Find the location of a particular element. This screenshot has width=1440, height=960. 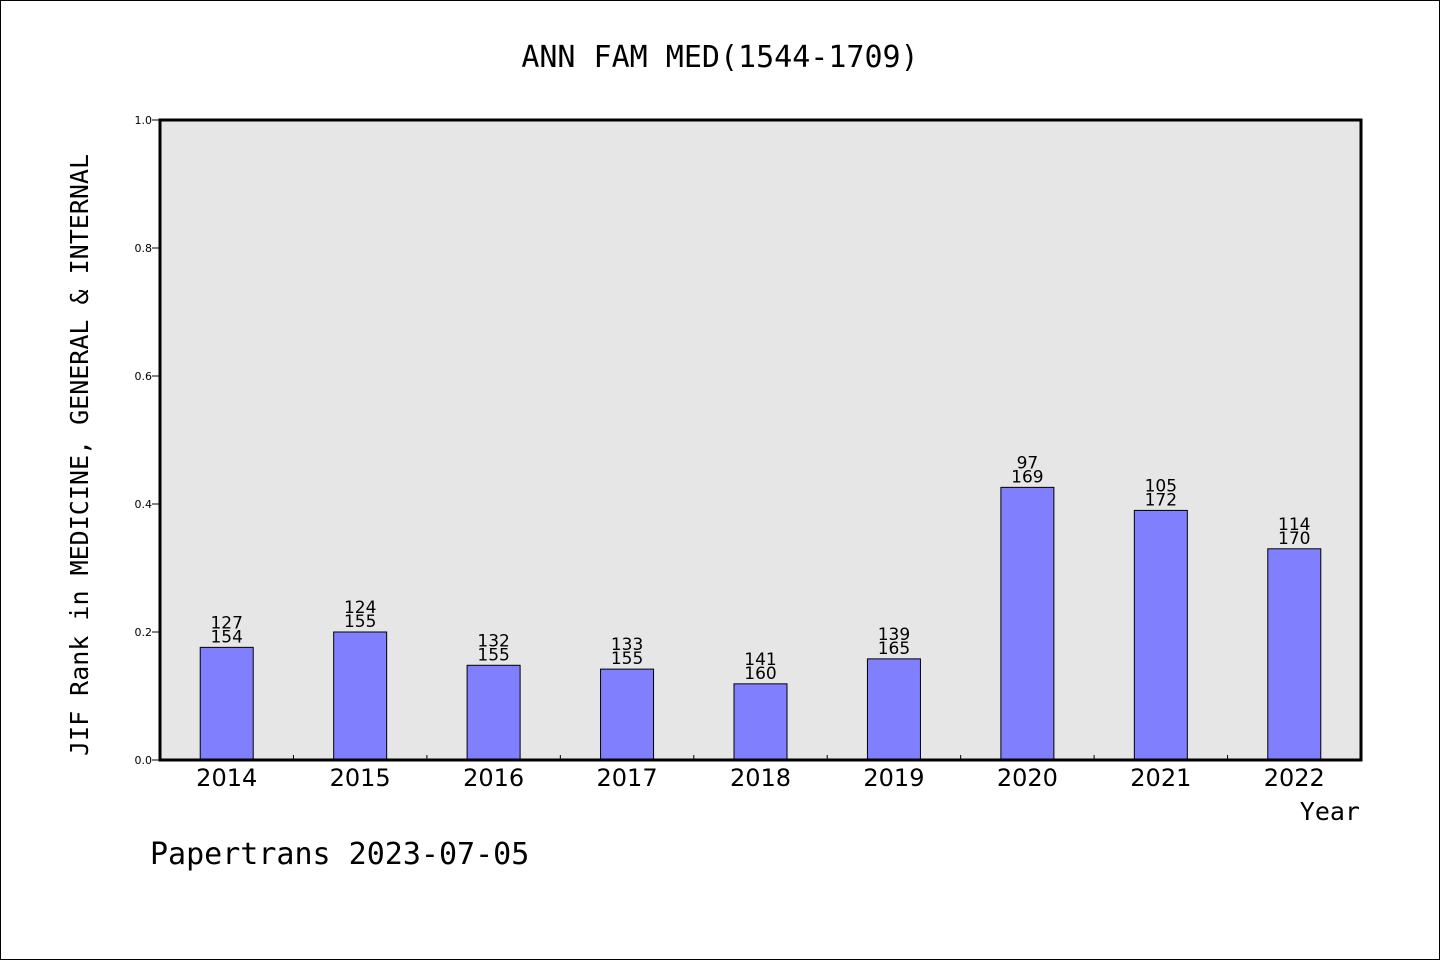

x-tick-label: 2017 is located at coordinates (627, 778).